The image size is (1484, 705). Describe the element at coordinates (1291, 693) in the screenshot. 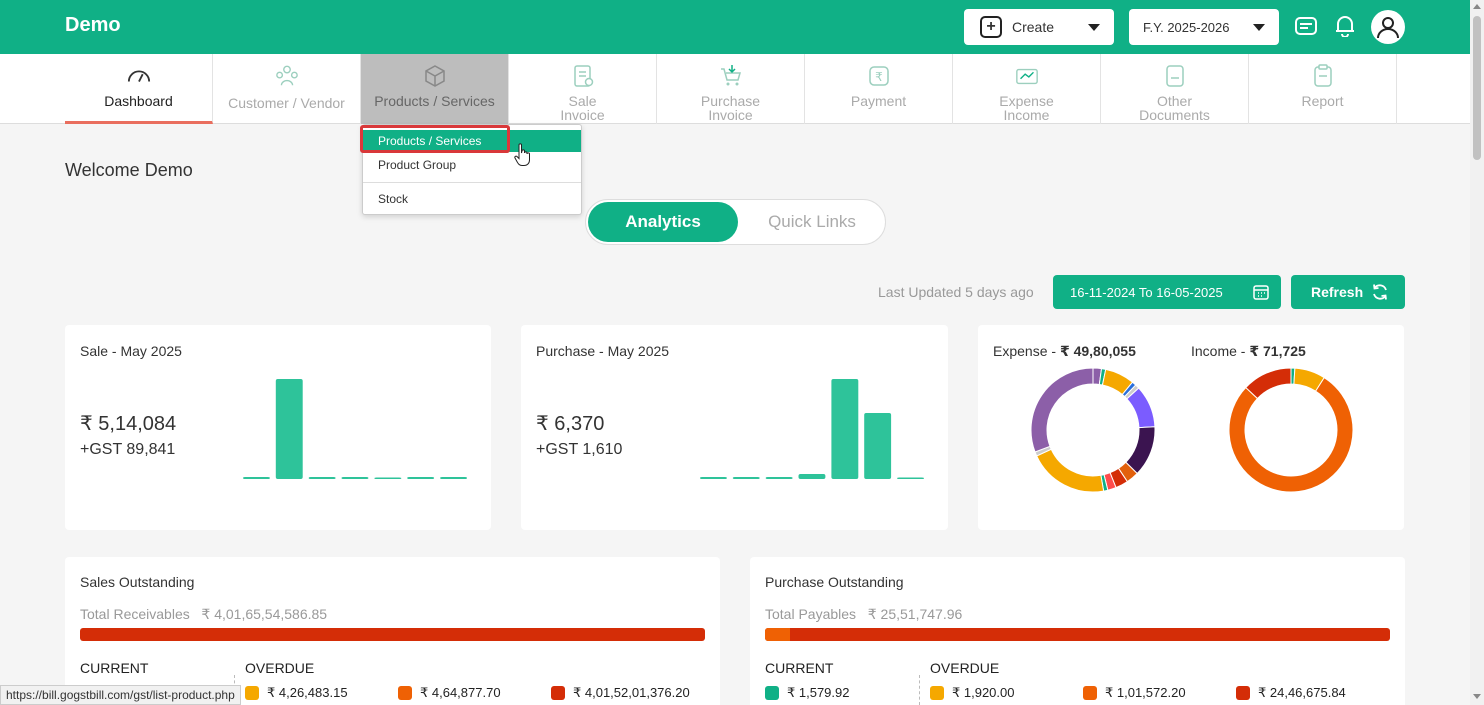

I see `legend-item: ₹ 24,46,675.84` at that location.